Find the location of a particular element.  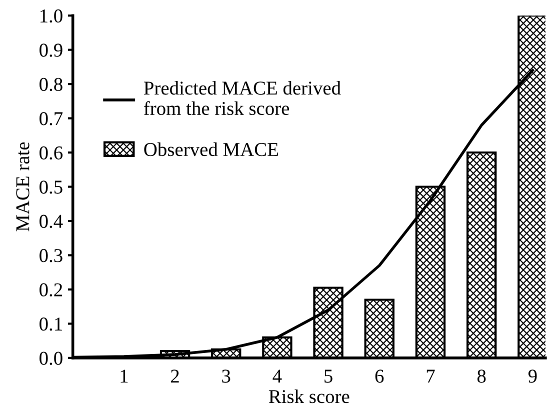

x-axis-title: Risk score is located at coordinates (309, 396).